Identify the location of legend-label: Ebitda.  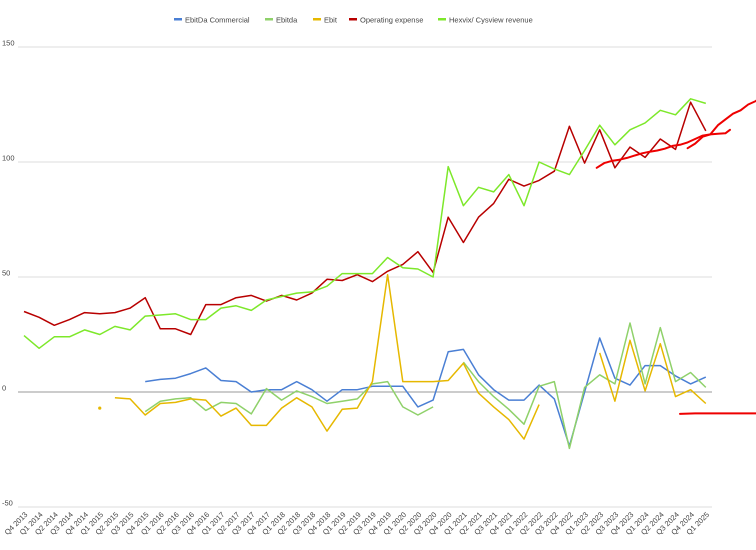
(287, 20).